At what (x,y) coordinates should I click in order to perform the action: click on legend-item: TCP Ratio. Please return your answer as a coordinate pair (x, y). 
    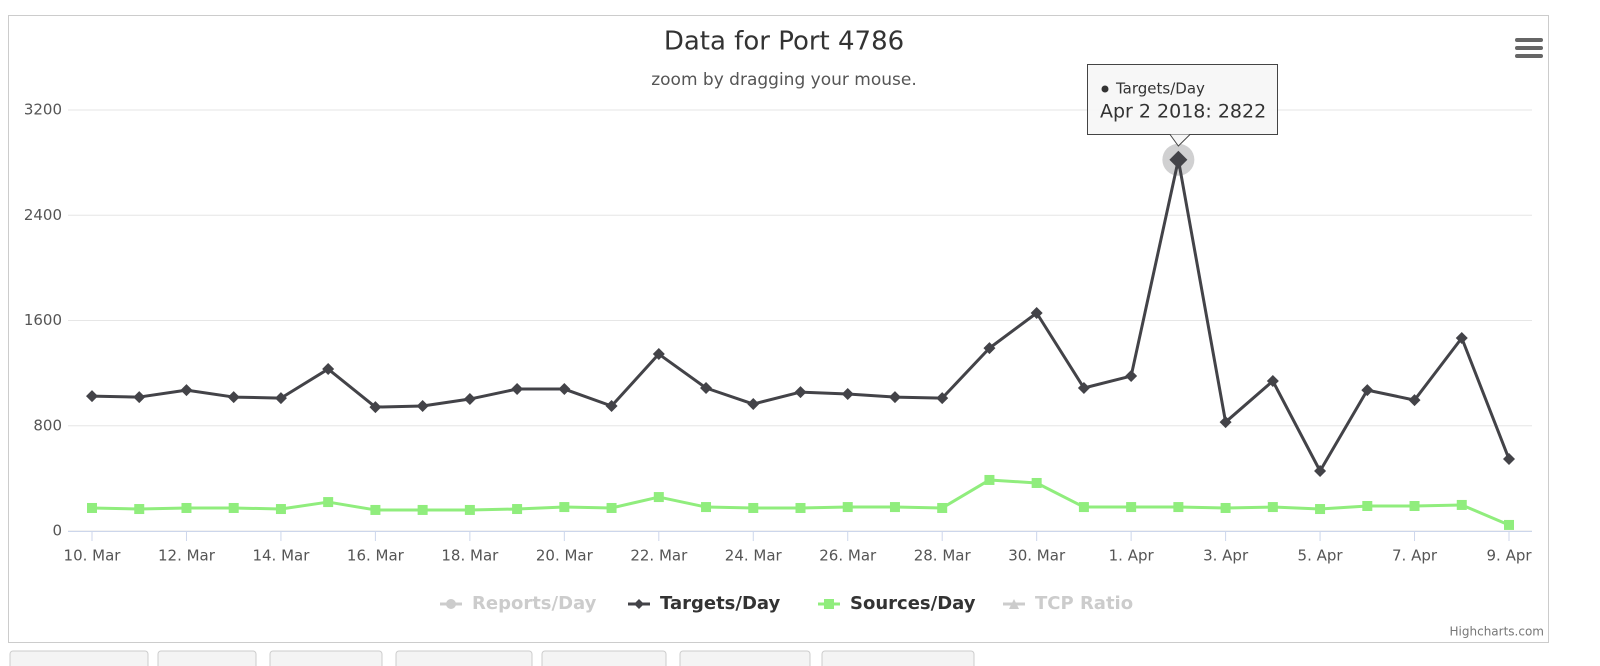
    Looking at the image, I should click on (1068, 603).